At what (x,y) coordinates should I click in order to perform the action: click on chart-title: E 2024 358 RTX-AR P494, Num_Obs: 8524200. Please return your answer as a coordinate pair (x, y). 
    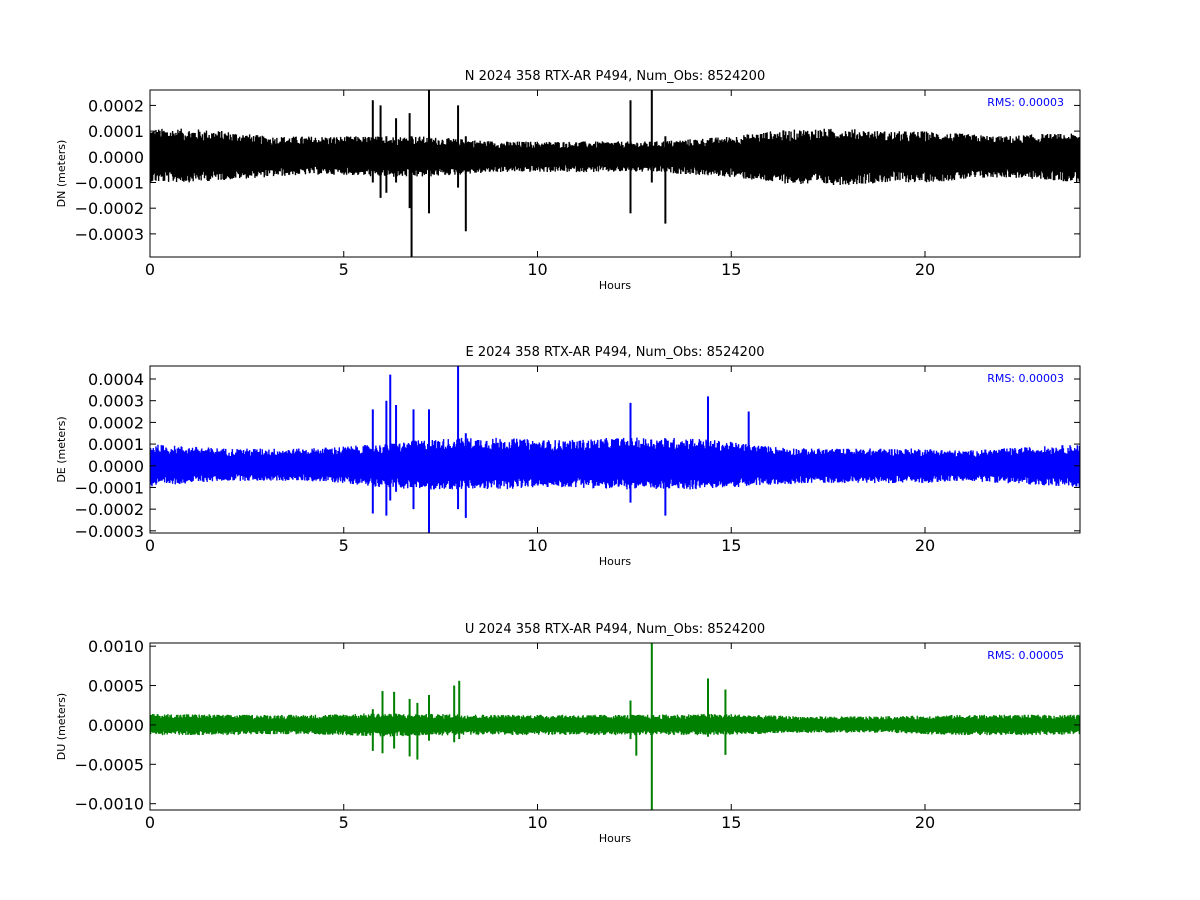
    Looking at the image, I should click on (615, 352).